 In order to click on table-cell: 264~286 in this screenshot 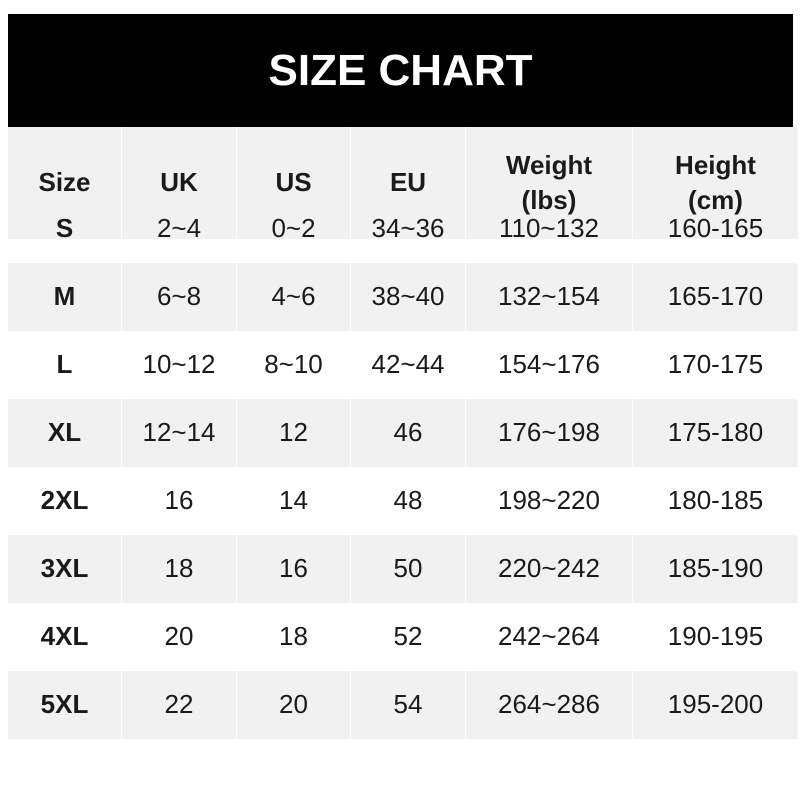, I will do `click(549, 705)`.